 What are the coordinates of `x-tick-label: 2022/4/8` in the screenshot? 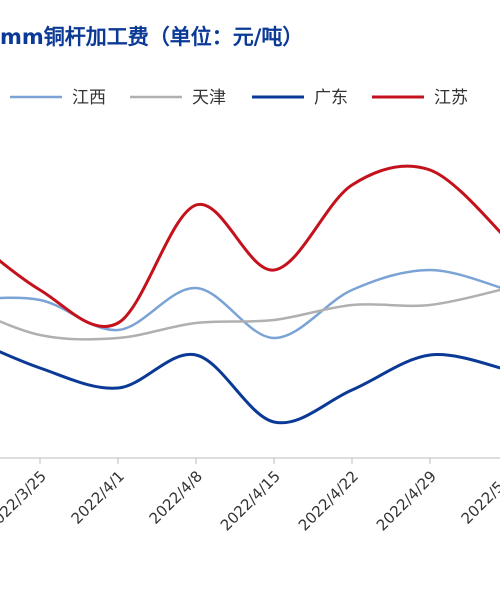 It's located at (176, 497).